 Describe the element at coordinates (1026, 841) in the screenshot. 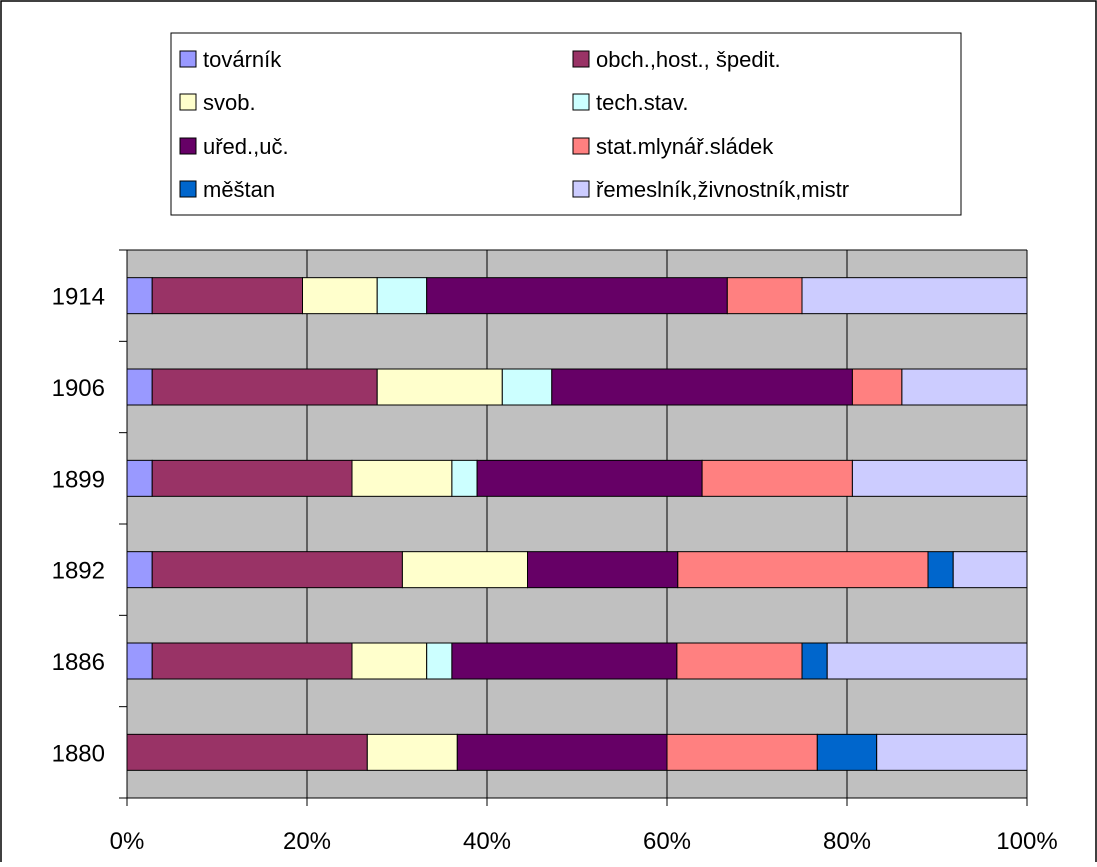

I see `x-tick-label: 100%` at that location.